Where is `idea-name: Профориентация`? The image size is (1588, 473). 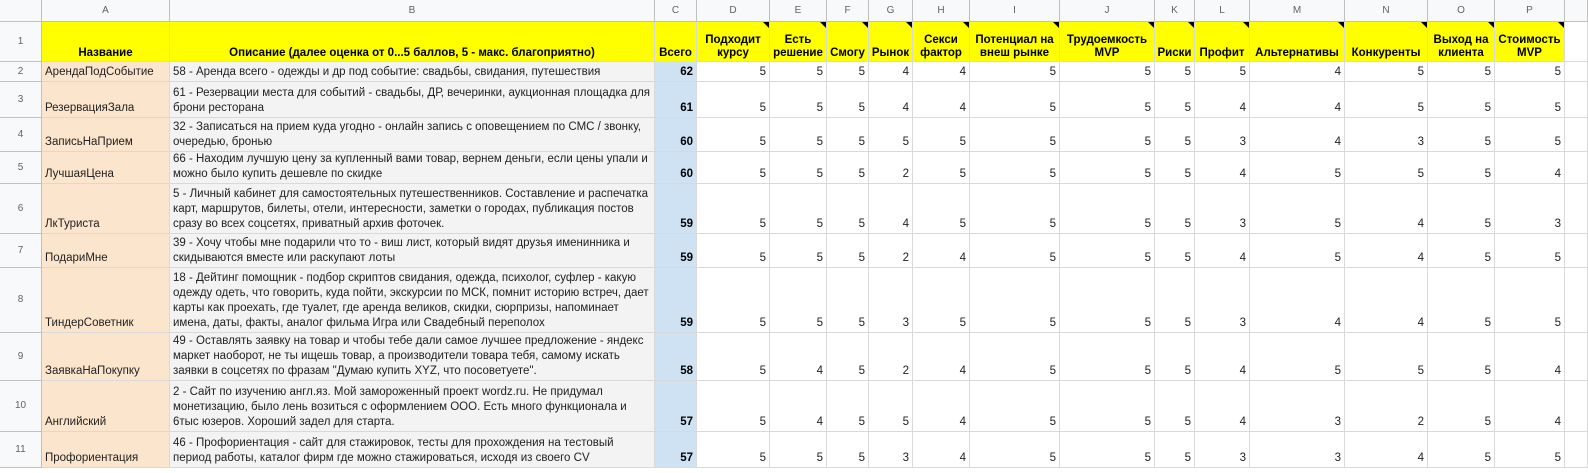 idea-name: Профориентация is located at coordinates (106, 450).